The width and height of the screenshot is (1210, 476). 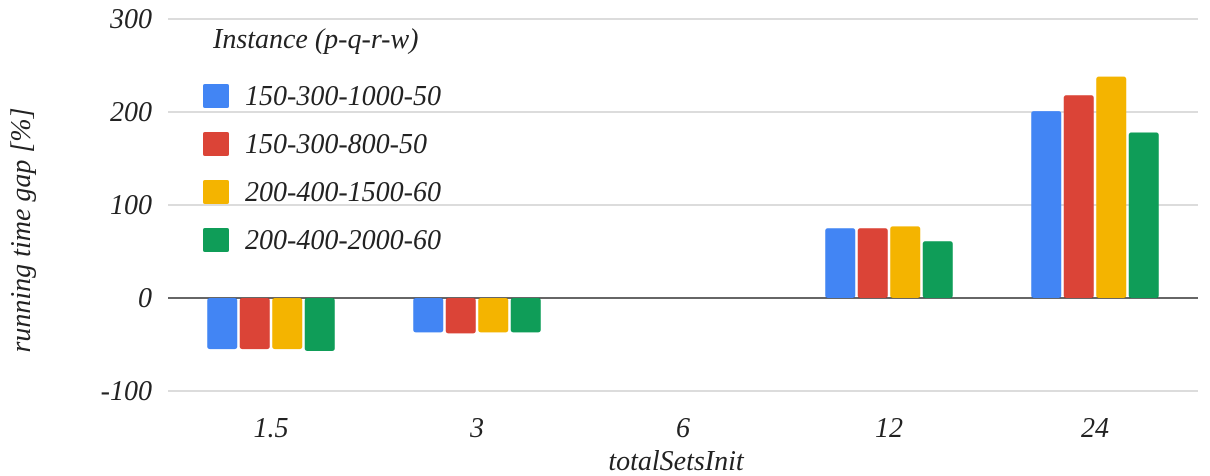 What do you see at coordinates (343, 96) in the screenshot?
I see `legend-label: 150-300-1000-50` at bounding box center [343, 96].